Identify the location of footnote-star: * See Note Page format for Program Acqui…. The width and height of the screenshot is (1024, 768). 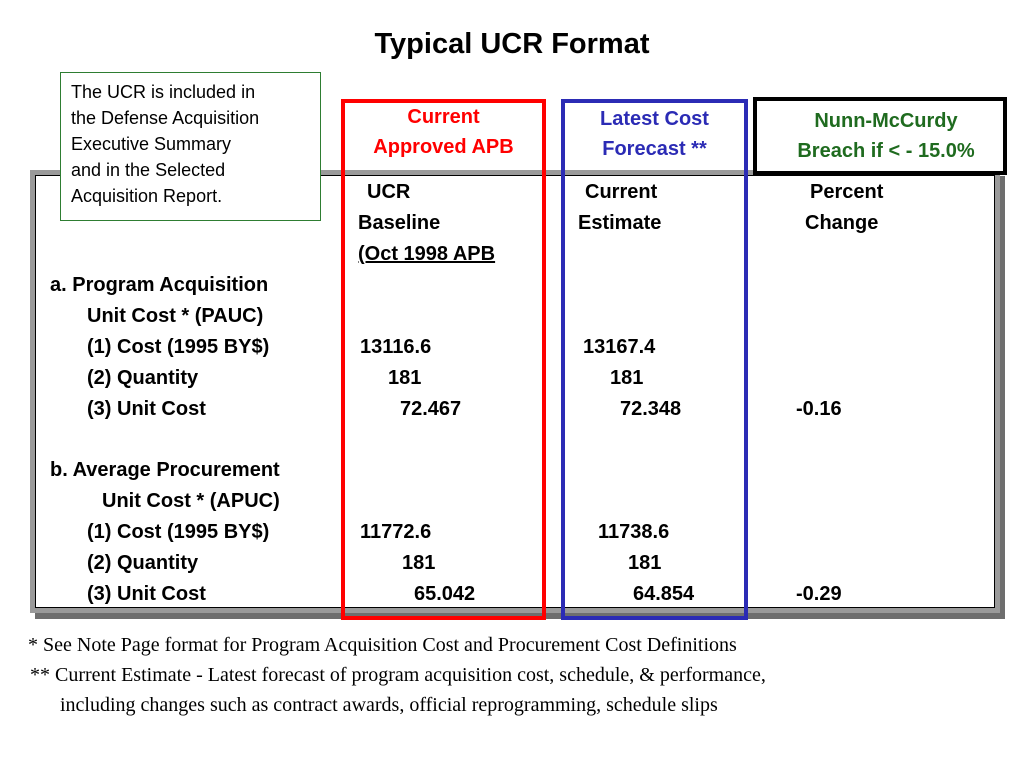
(382, 645).